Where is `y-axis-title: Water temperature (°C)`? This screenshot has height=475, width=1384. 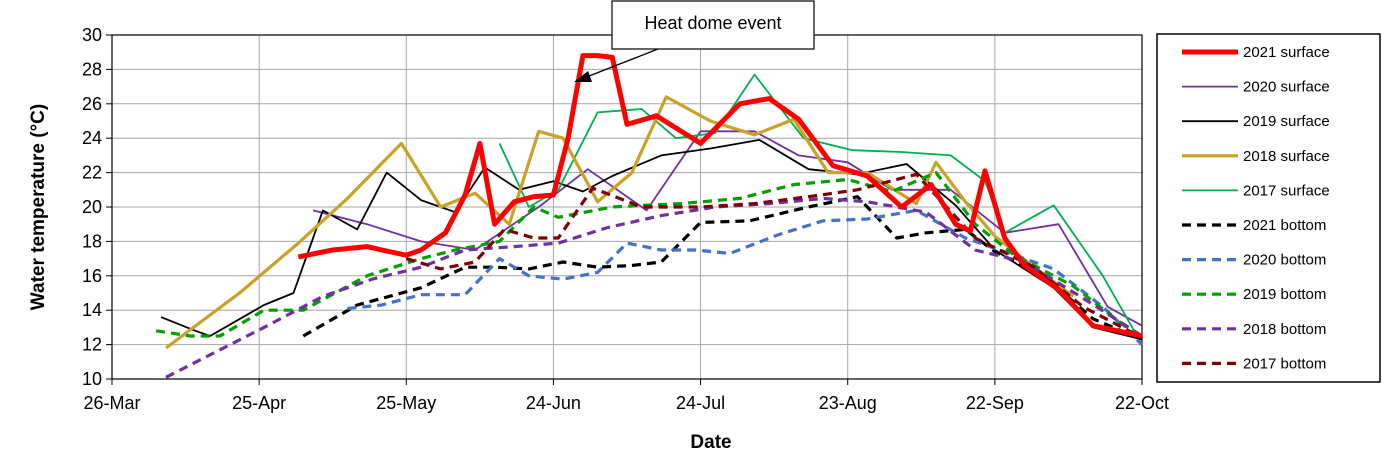 y-axis-title: Water temperature (°C) is located at coordinates (38, 207).